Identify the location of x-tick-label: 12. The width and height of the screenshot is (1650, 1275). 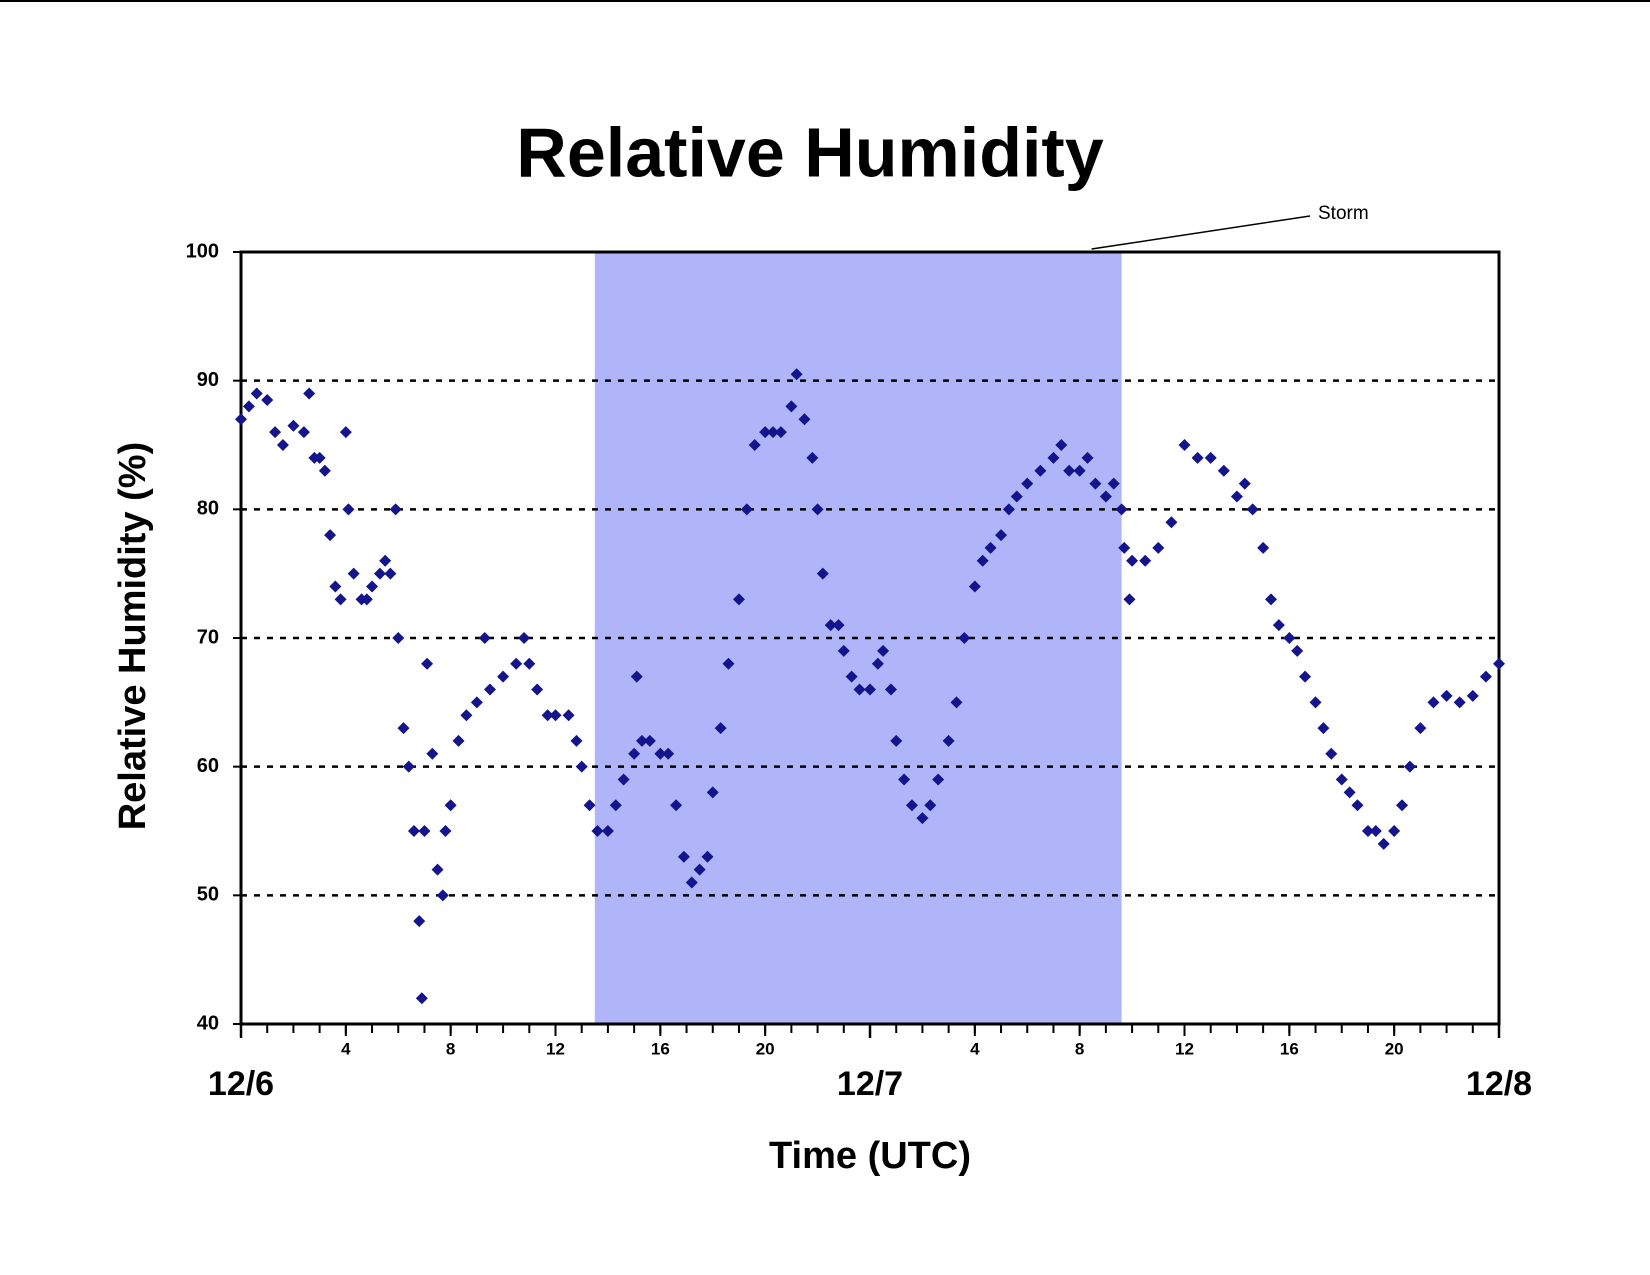
(555, 1048).